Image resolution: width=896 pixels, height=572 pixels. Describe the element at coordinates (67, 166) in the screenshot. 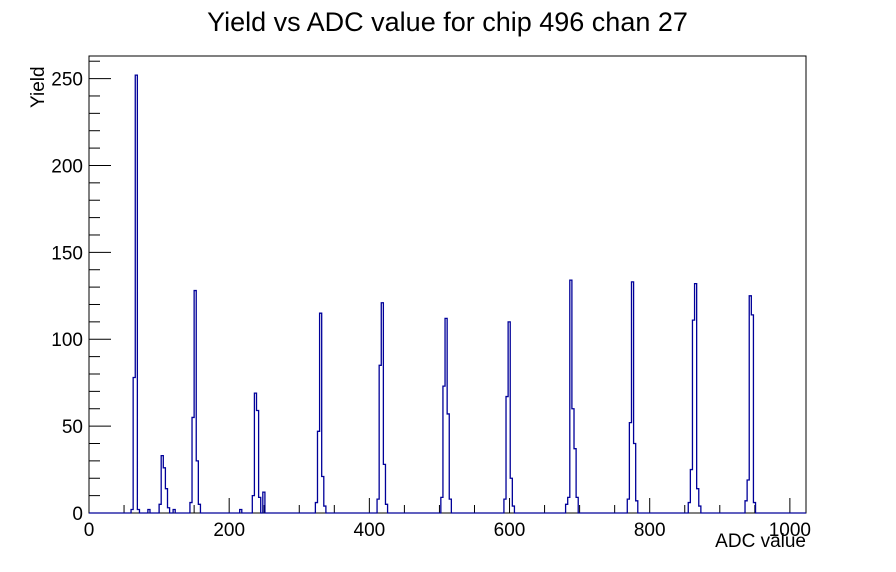

I see `y-tick-label: 200` at that location.